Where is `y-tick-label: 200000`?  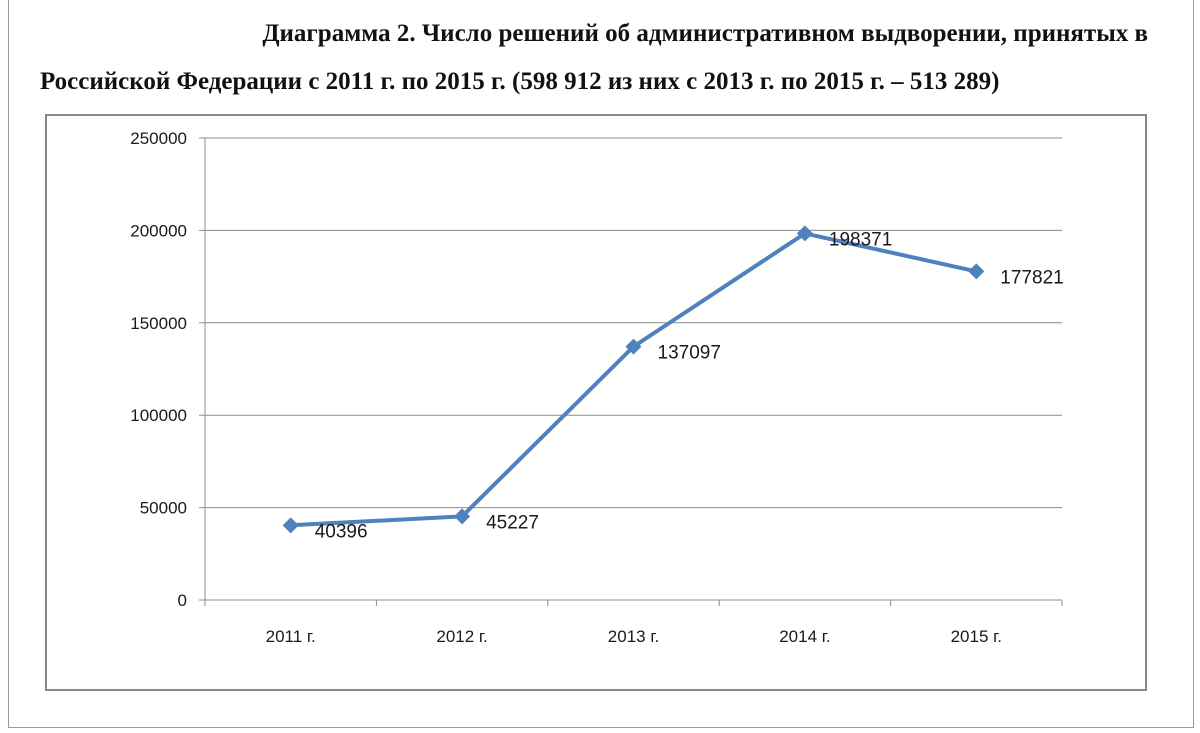 y-tick-label: 200000 is located at coordinates (158, 230).